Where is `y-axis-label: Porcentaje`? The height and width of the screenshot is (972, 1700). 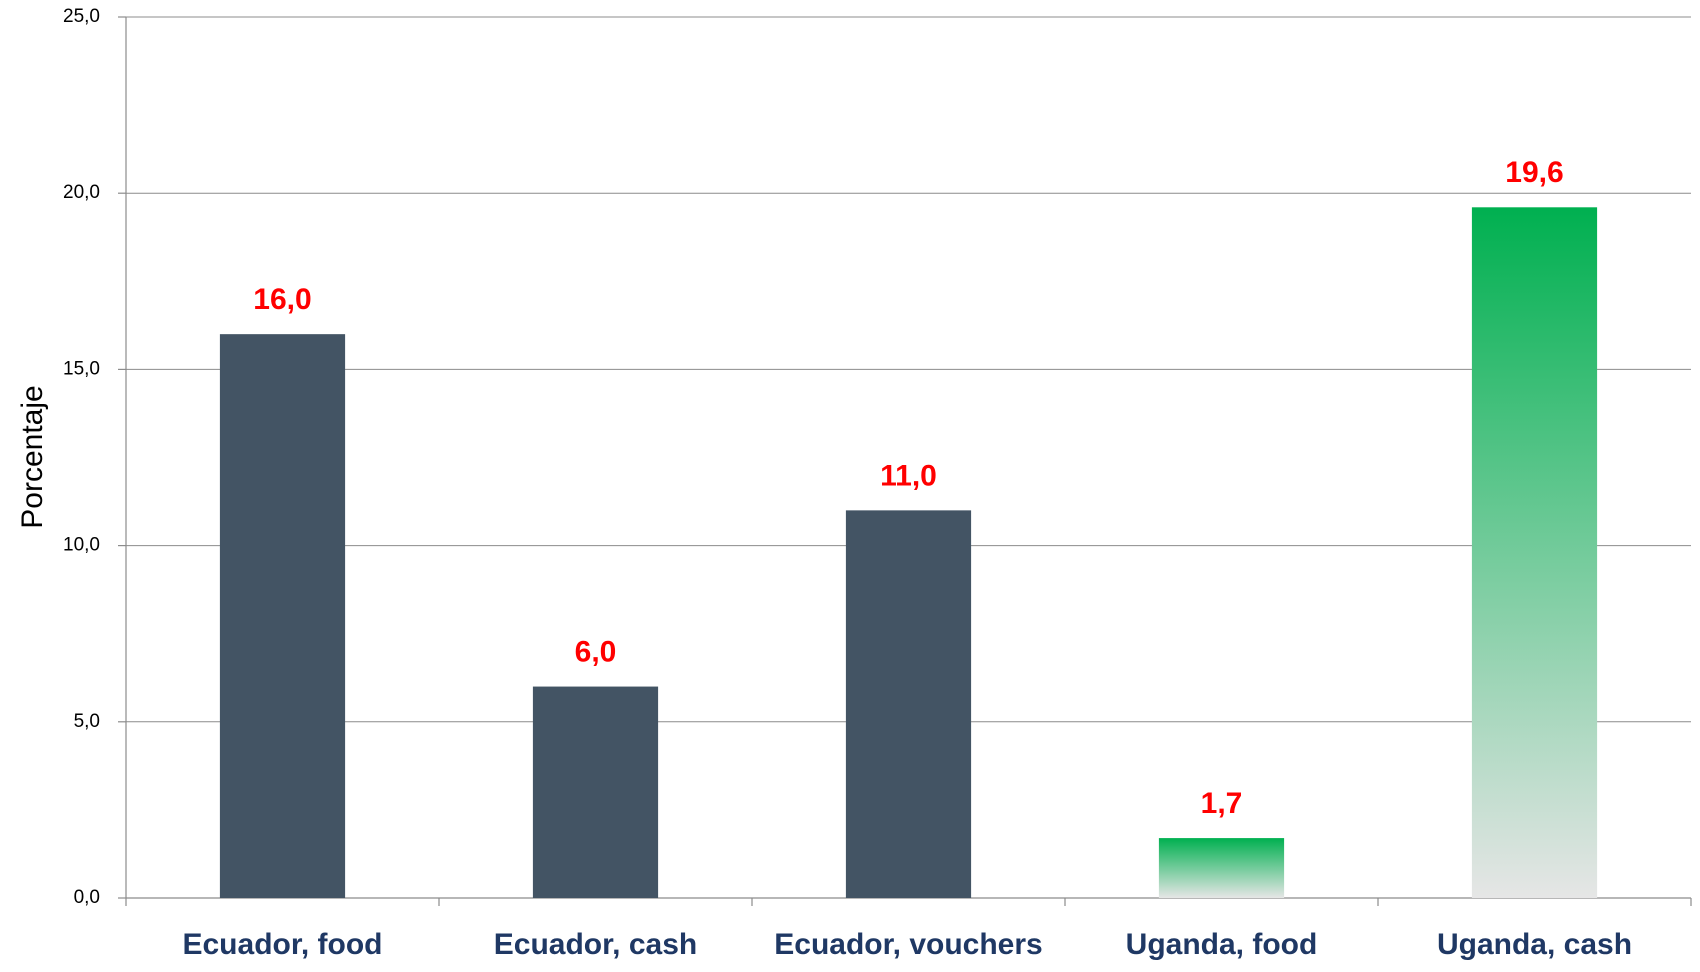
y-axis-label: Porcentaje is located at coordinates (32, 456).